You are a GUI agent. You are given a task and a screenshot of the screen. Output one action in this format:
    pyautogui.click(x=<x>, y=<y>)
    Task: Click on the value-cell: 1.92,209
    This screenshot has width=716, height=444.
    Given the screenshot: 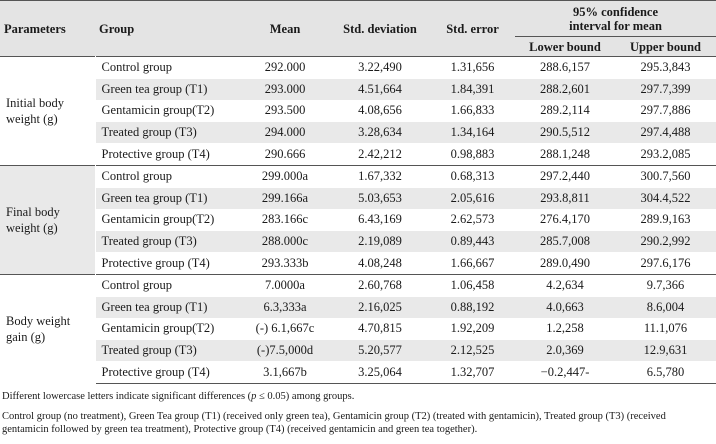 What is the action you would take?
    pyautogui.click(x=472, y=328)
    